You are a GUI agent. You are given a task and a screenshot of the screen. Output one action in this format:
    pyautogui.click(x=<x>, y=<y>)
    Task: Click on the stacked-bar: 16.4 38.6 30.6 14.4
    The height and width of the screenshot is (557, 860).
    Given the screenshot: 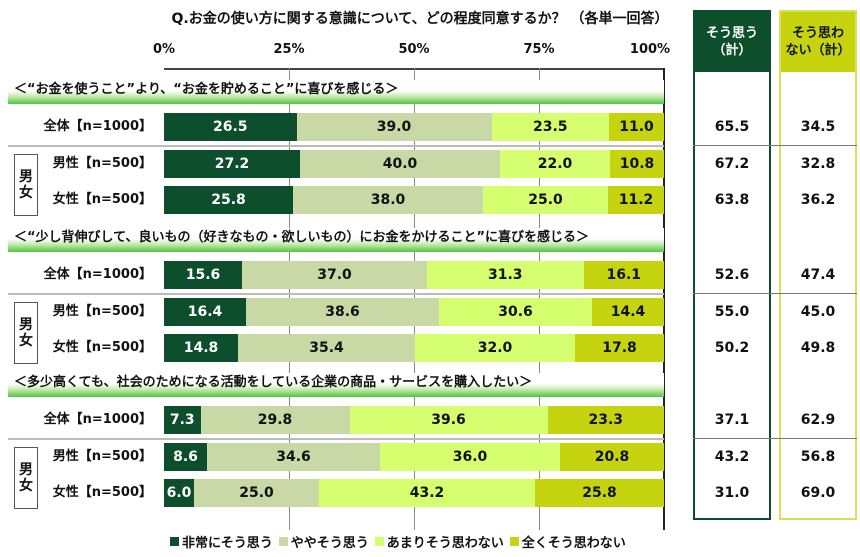 What is the action you would take?
    pyautogui.click(x=414, y=312)
    